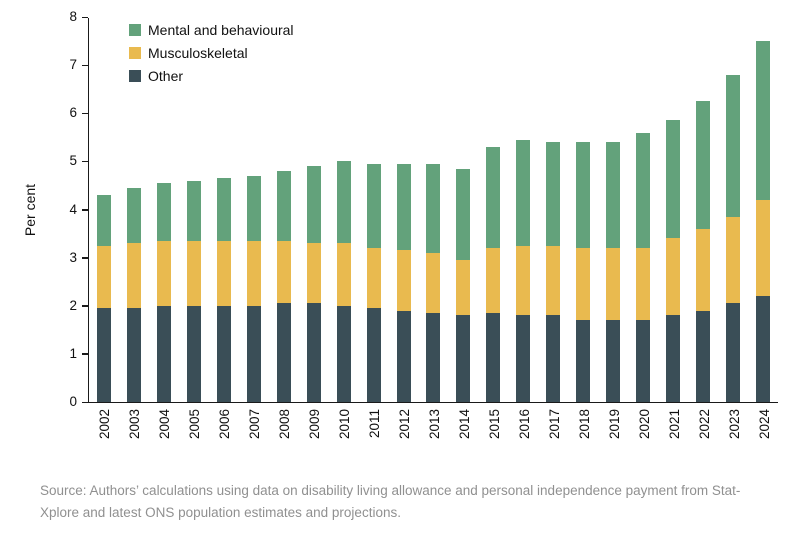  Describe the element at coordinates (166, 76) in the screenshot. I see `legend-label: Other` at that location.